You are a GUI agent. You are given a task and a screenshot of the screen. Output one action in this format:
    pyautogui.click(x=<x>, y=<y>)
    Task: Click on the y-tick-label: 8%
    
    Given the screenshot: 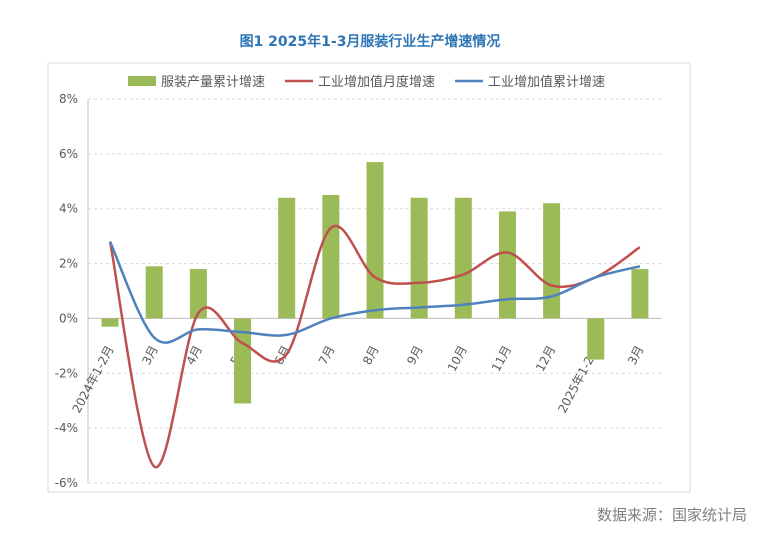 What is the action you would take?
    pyautogui.click(x=68, y=99)
    